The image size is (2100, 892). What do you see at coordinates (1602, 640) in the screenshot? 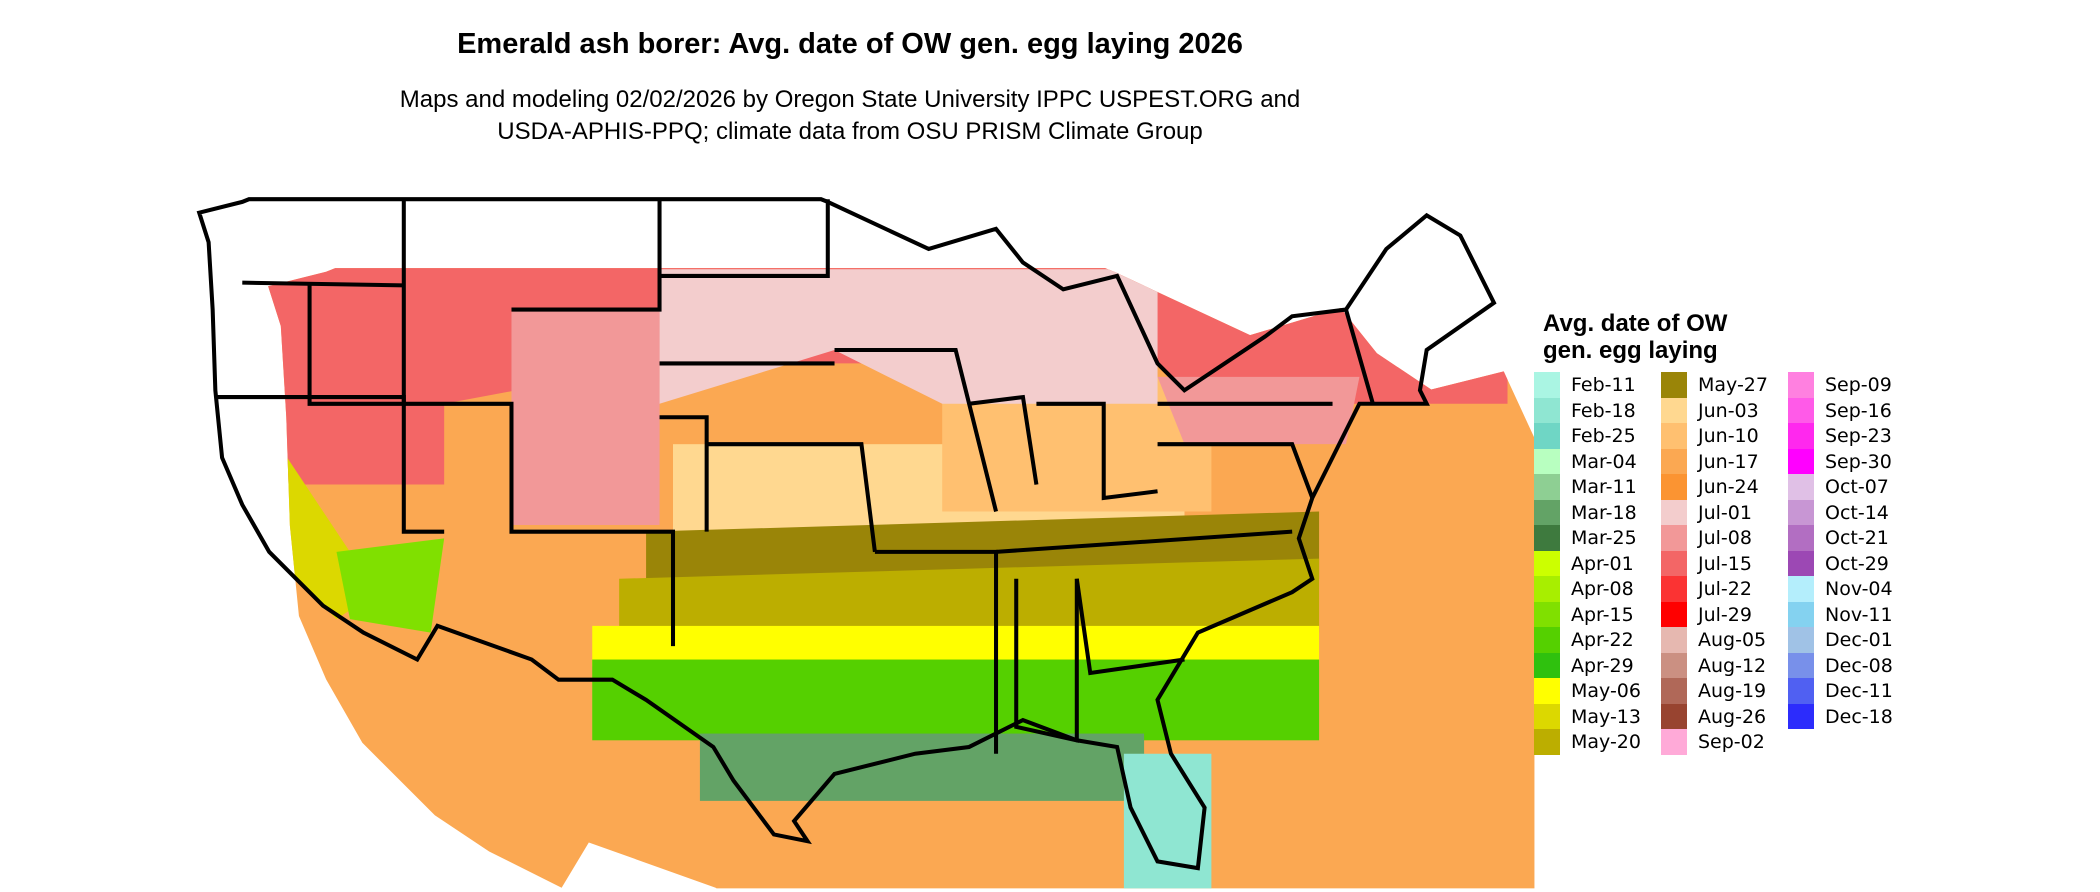
I see `legend-label: Apr-22` at bounding box center [1602, 640].